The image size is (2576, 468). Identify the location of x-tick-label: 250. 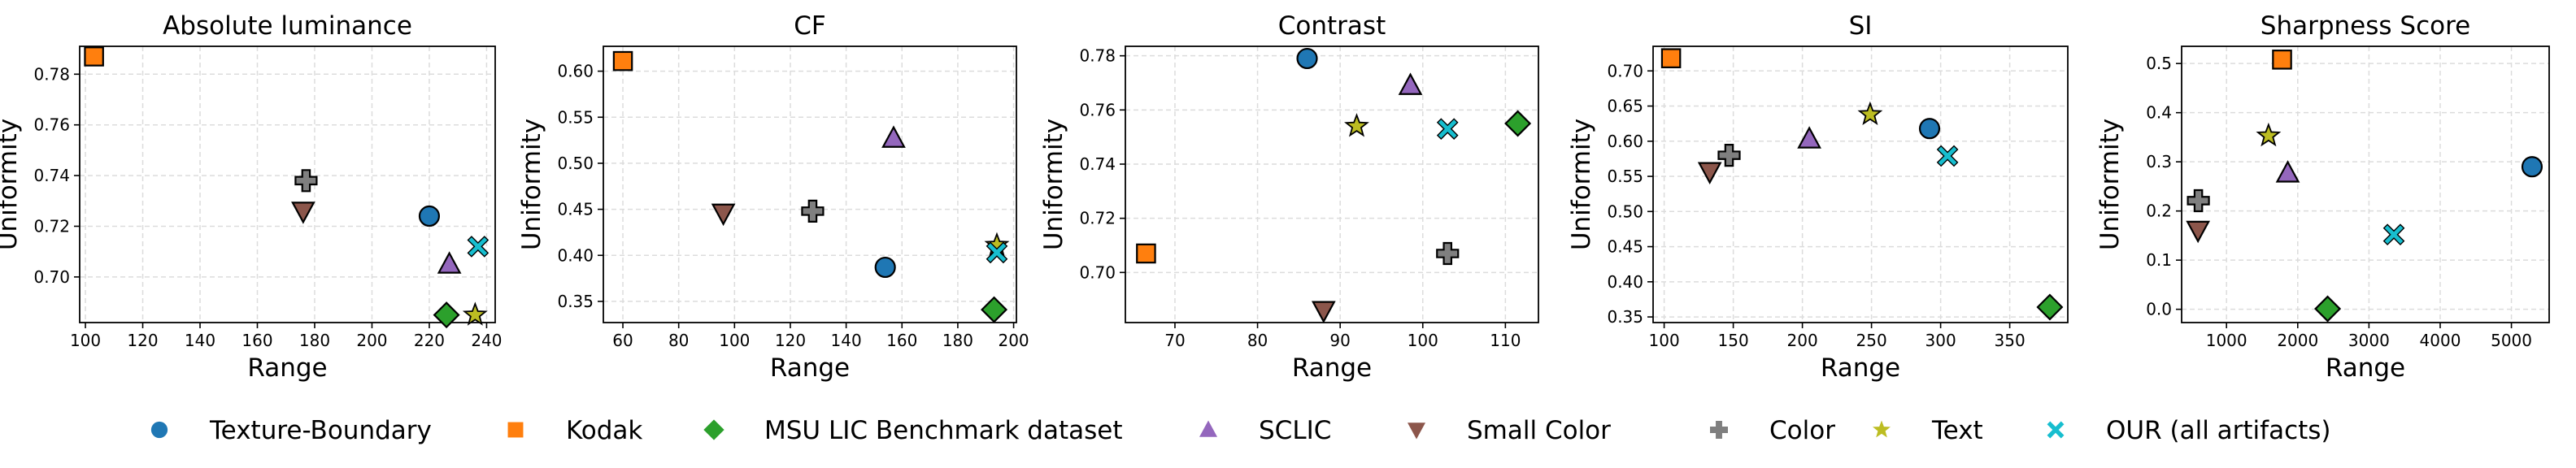
(1872, 340).